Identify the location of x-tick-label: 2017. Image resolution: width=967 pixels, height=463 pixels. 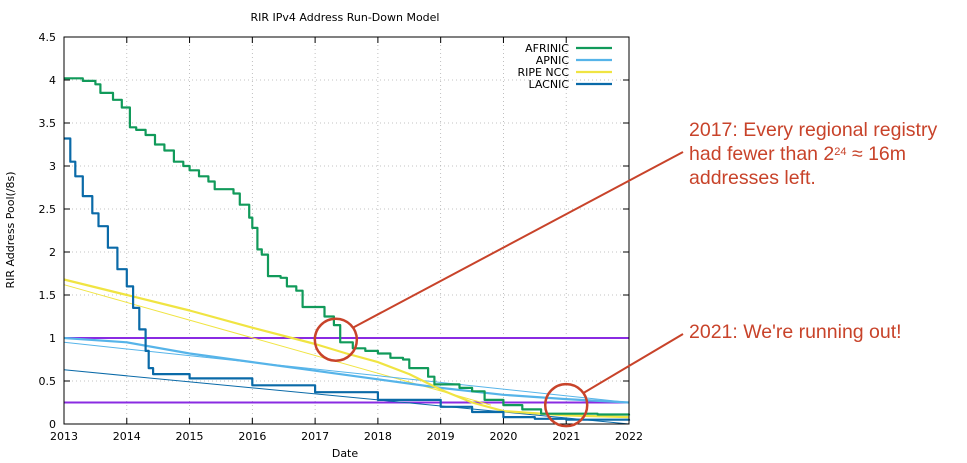
(315, 436).